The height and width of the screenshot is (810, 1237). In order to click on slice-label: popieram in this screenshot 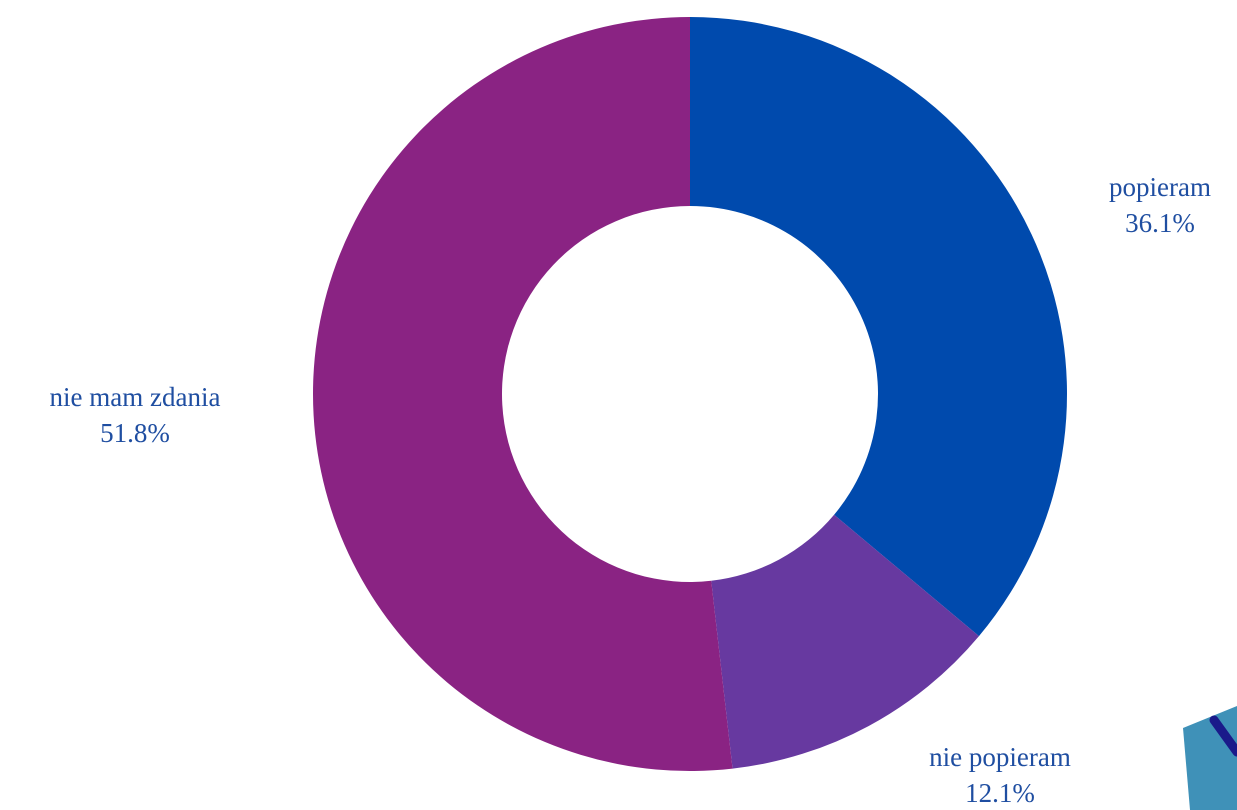, I will do `click(1160, 187)`.